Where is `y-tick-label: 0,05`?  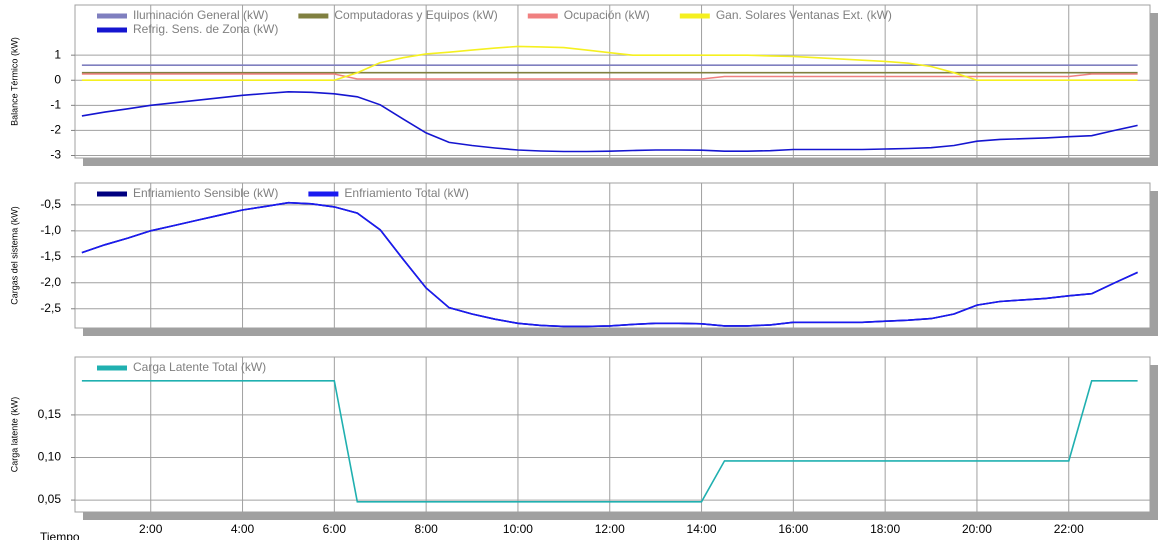
y-tick-label: 0,05 is located at coordinates (50, 499).